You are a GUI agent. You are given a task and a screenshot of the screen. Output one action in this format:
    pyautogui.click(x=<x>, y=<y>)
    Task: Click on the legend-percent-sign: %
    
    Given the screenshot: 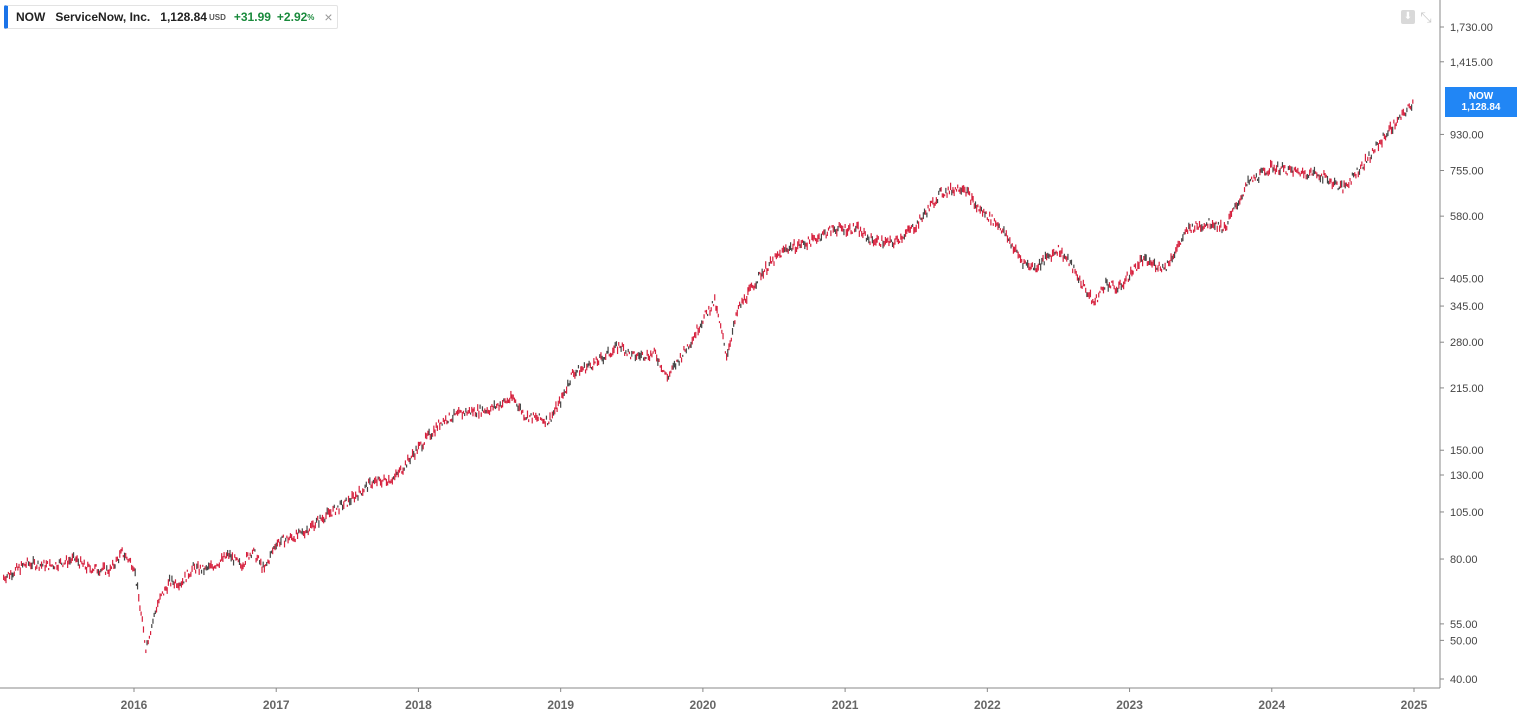 What is the action you would take?
    pyautogui.click(x=311, y=17)
    